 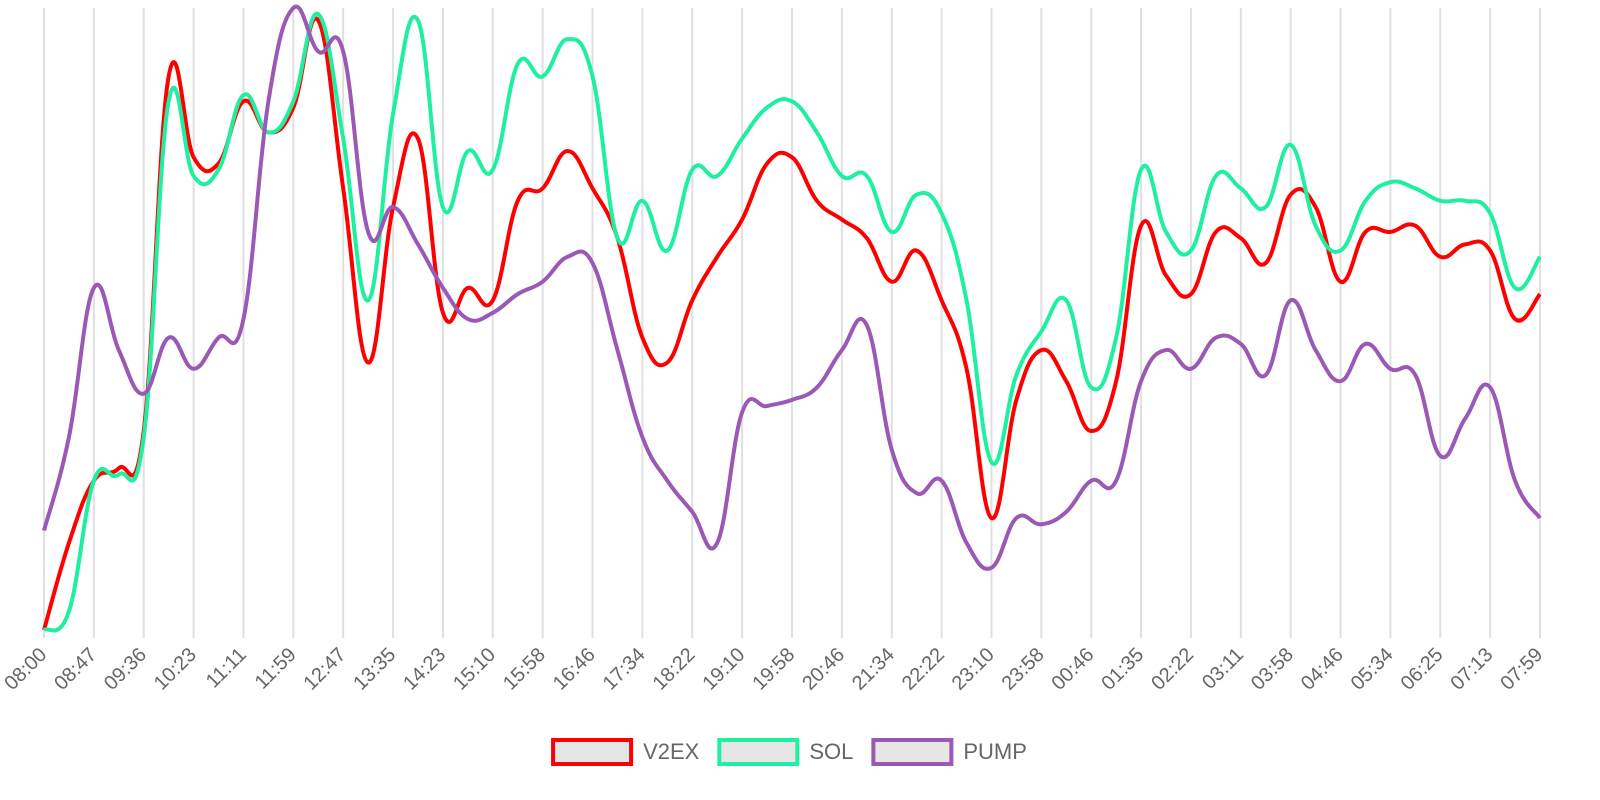 What do you see at coordinates (1172, 669) in the screenshot?
I see `x-tick-label: 02:22` at bounding box center [1172, 669].